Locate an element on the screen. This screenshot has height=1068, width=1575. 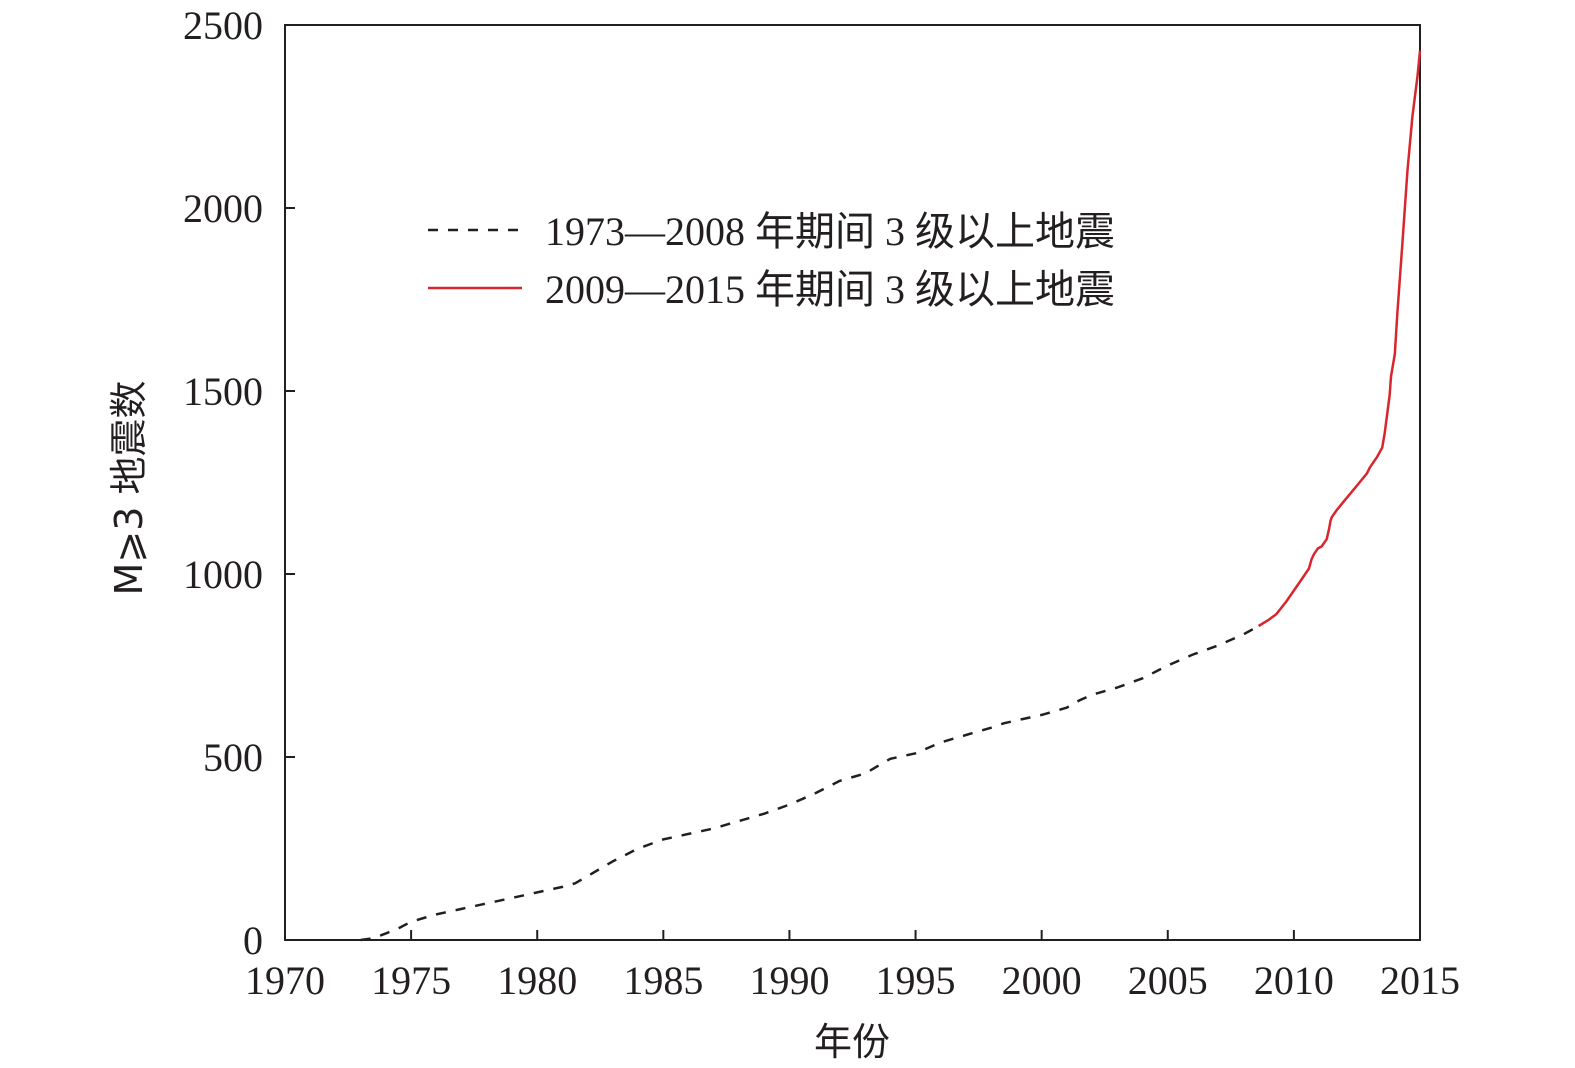
legend-label-series-1: 1973—2008 年期间 3 级以上地震 is located at coordinates (830, 231).